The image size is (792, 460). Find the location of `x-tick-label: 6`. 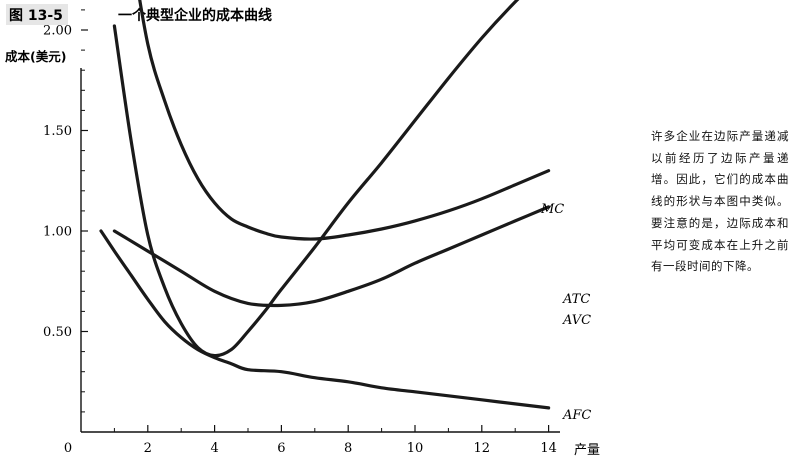

x-tick-label: 6 is located at coordinates (281, 448).